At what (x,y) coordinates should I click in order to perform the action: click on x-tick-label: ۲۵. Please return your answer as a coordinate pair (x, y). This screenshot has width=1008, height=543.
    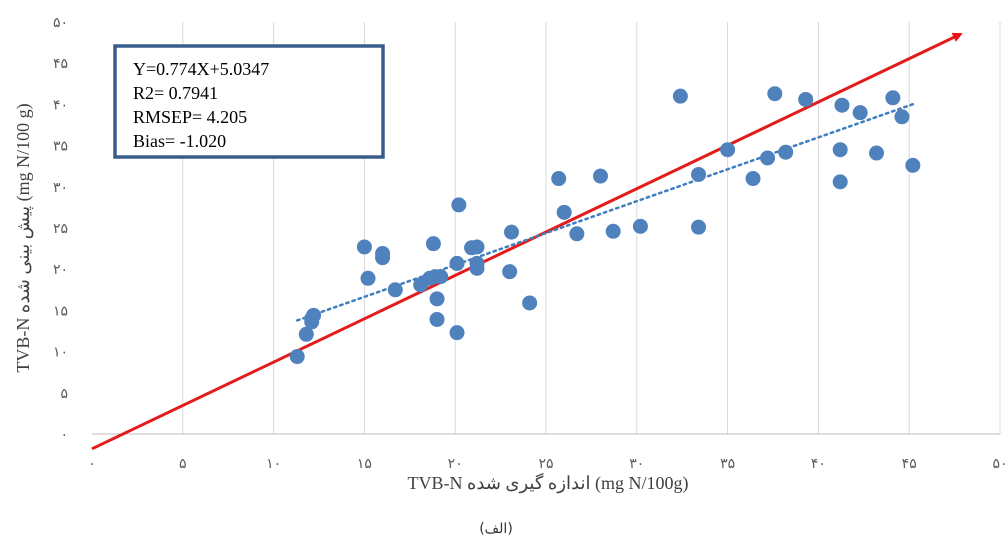
    Looking at the image, I should click on (545, 464).